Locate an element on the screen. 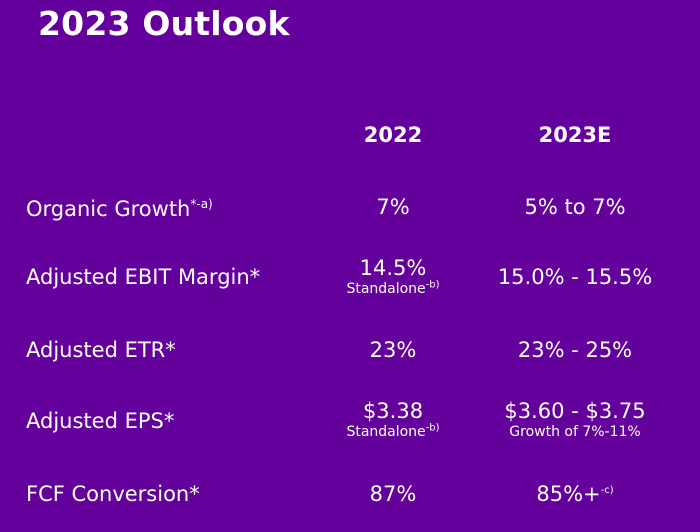 This screenshot has height=532, width=700. footnote-marker: -c) is located at coordinates (607, 490).